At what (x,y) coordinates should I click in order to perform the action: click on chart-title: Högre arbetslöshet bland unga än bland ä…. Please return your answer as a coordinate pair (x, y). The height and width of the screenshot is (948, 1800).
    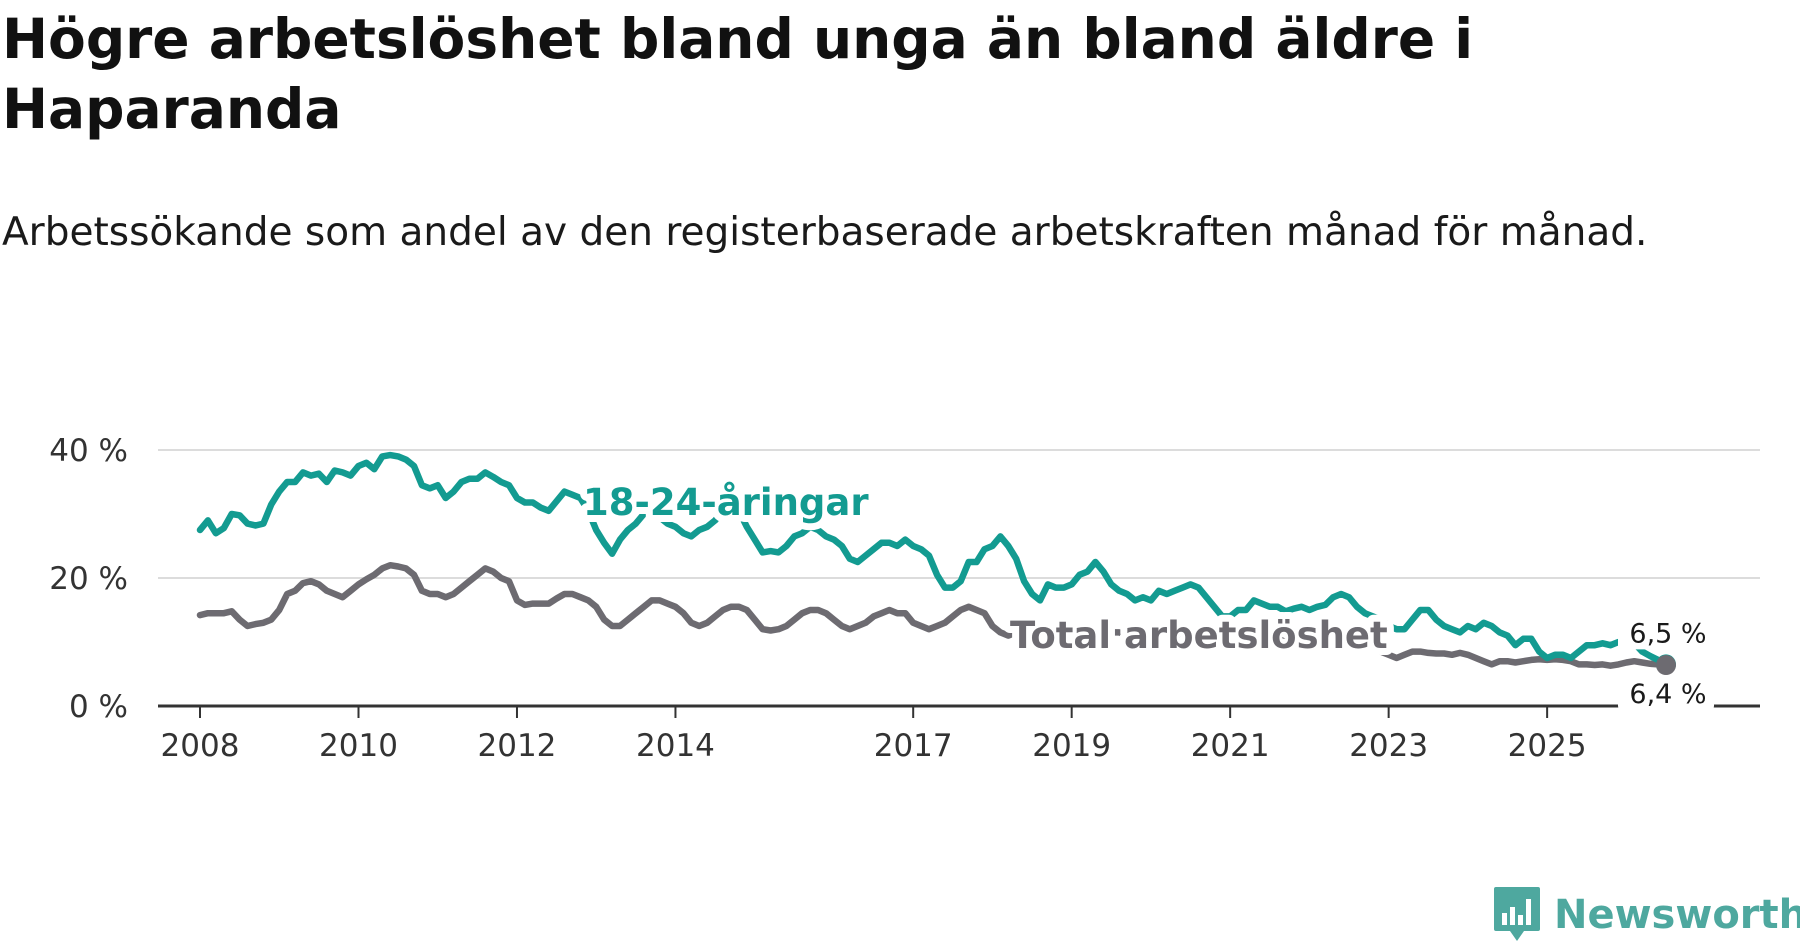
    Looking at the image, I should click on (738, 74).